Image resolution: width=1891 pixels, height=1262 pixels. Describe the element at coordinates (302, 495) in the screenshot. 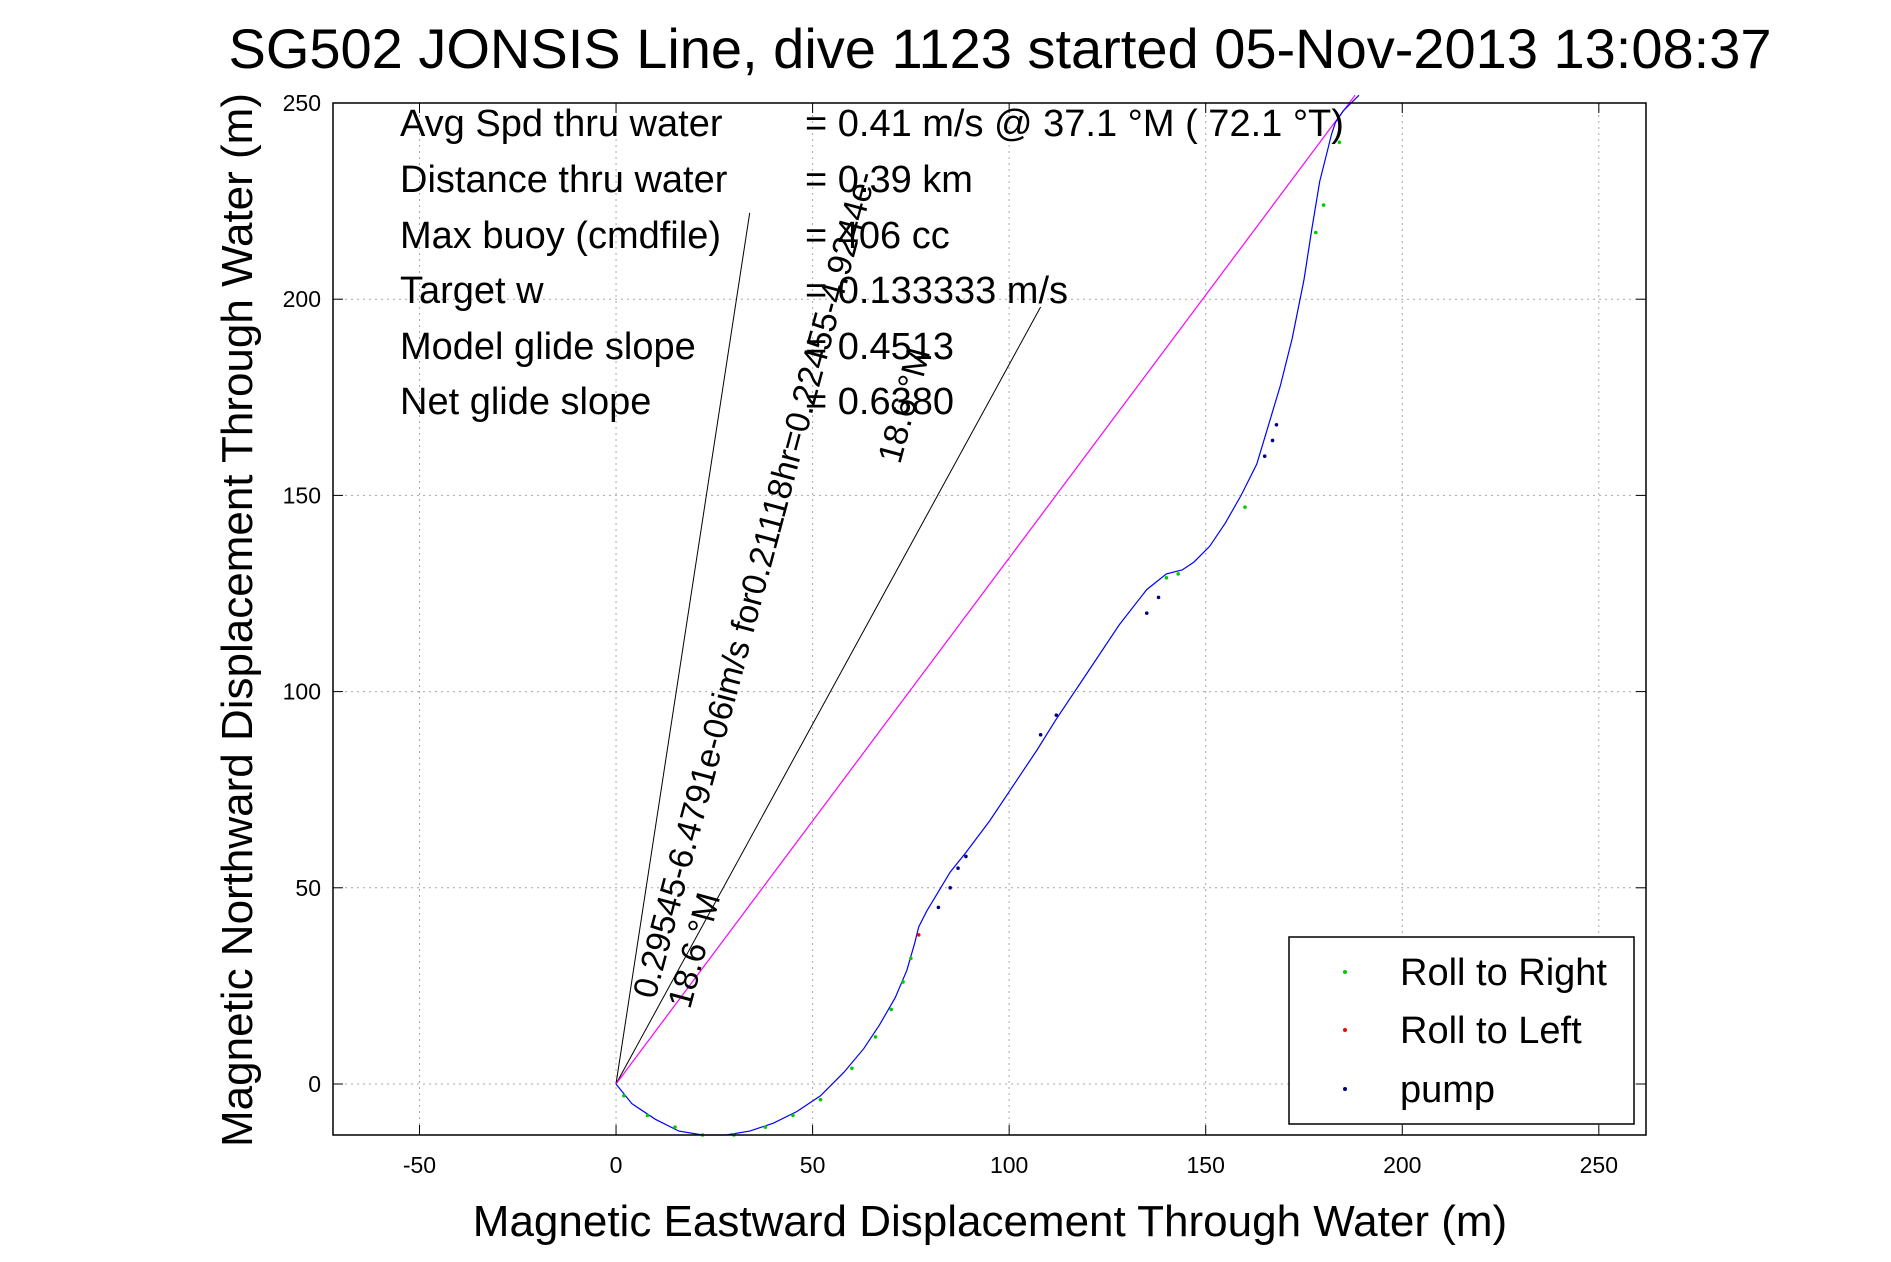

I see `y-tick-label: 150` at that location.